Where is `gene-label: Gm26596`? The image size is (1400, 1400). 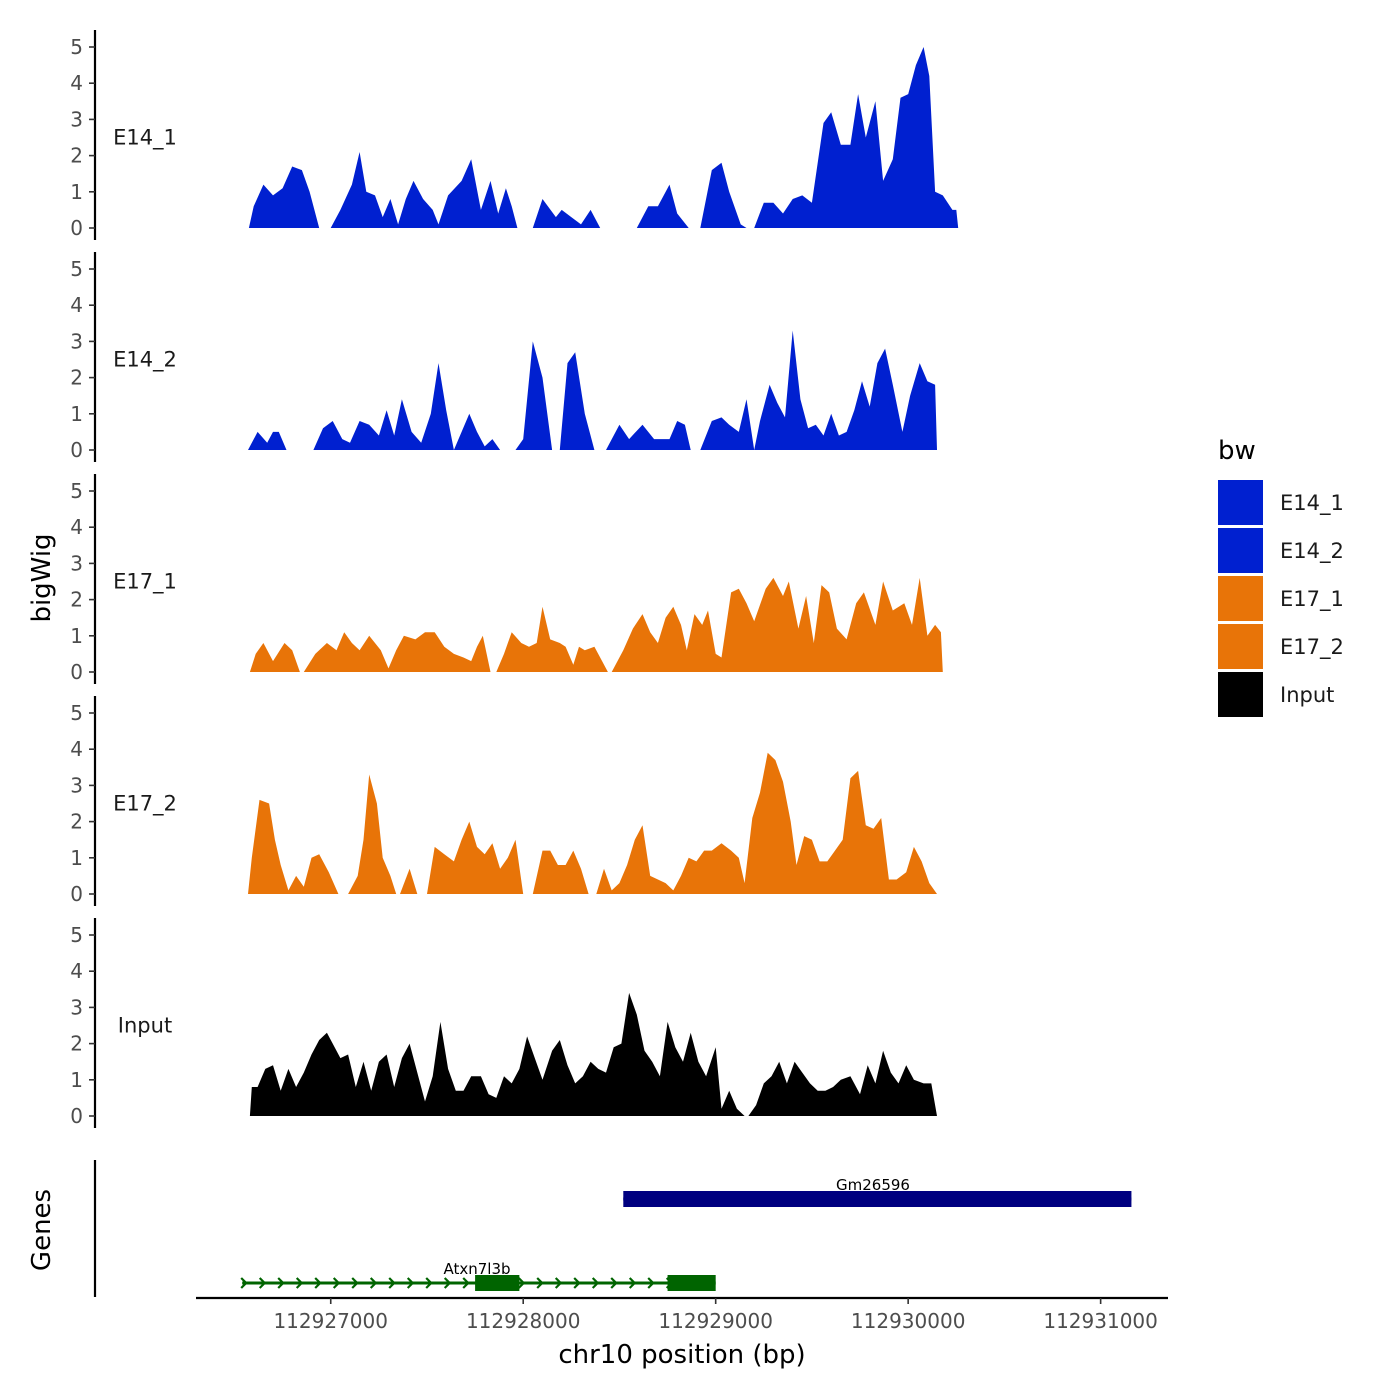 gene-label: Gm26596 is located at coordinates (873, 1185).